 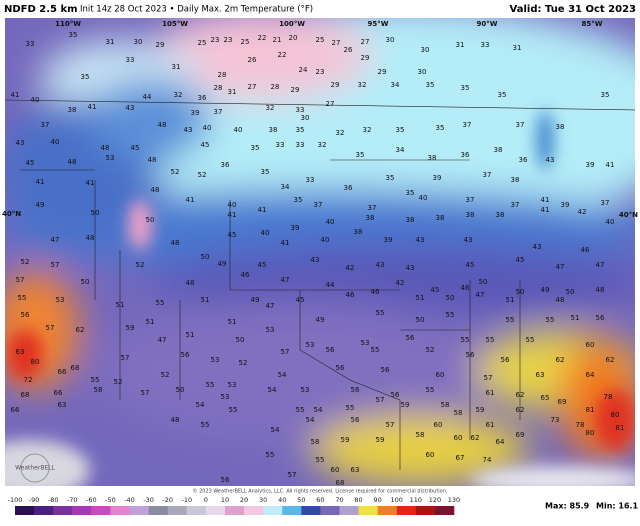 What do you see at coordinates (28, 380) in the screenshot?
I see `temperature-label: 72` at bounding box center [28, 380].